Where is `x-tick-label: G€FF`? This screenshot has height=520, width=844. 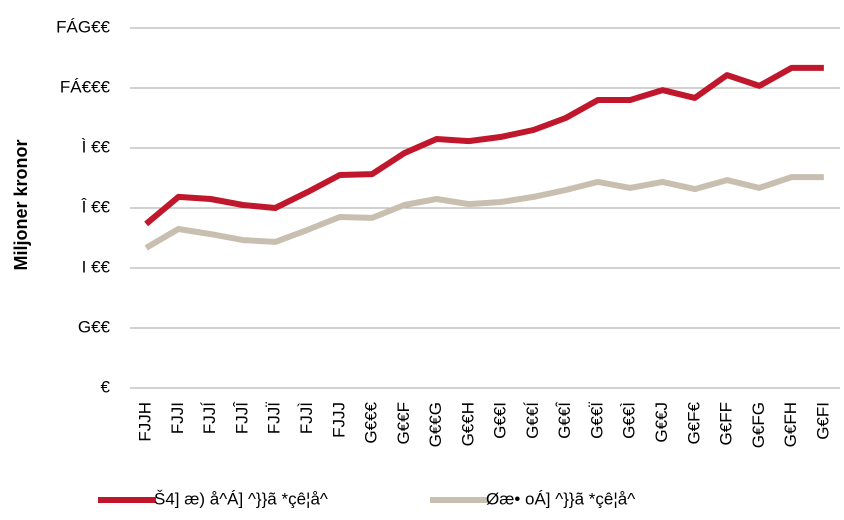 x-tick-label: G€FF is located at coordinates (726, 423).